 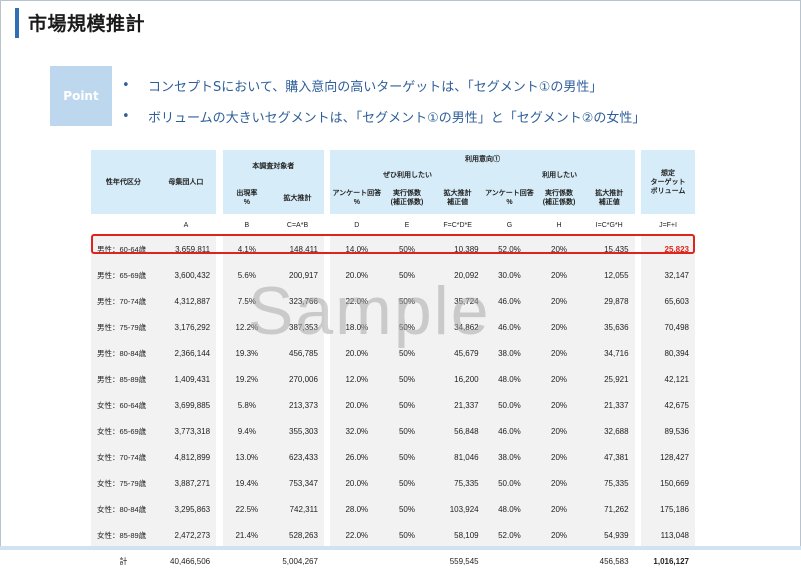 What do you see at coordinates (247, 379) in the screenshot?
I see `value-cell-b: 19.2%` at bounding box center [247, 379].